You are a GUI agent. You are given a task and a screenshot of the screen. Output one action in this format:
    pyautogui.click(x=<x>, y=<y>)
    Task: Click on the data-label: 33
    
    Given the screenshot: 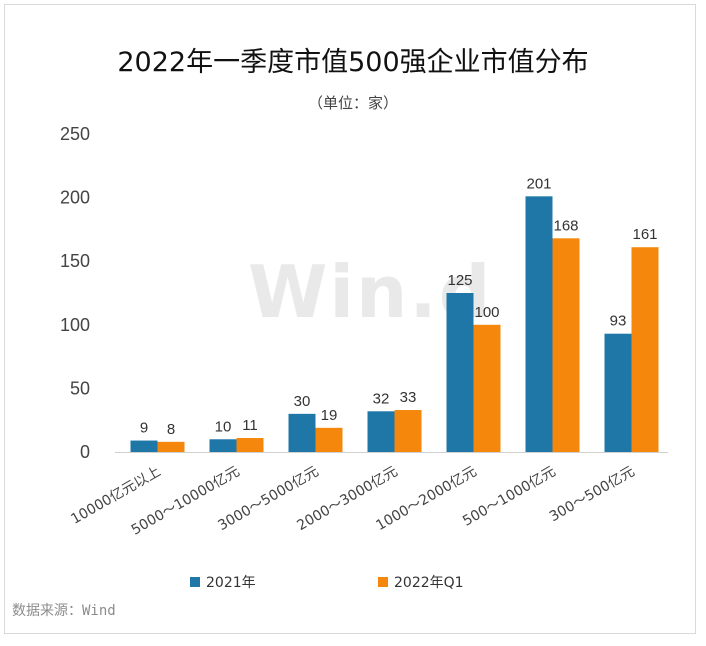 What is the action you would take?
    pyautogui.click(x=408, y=397)
    